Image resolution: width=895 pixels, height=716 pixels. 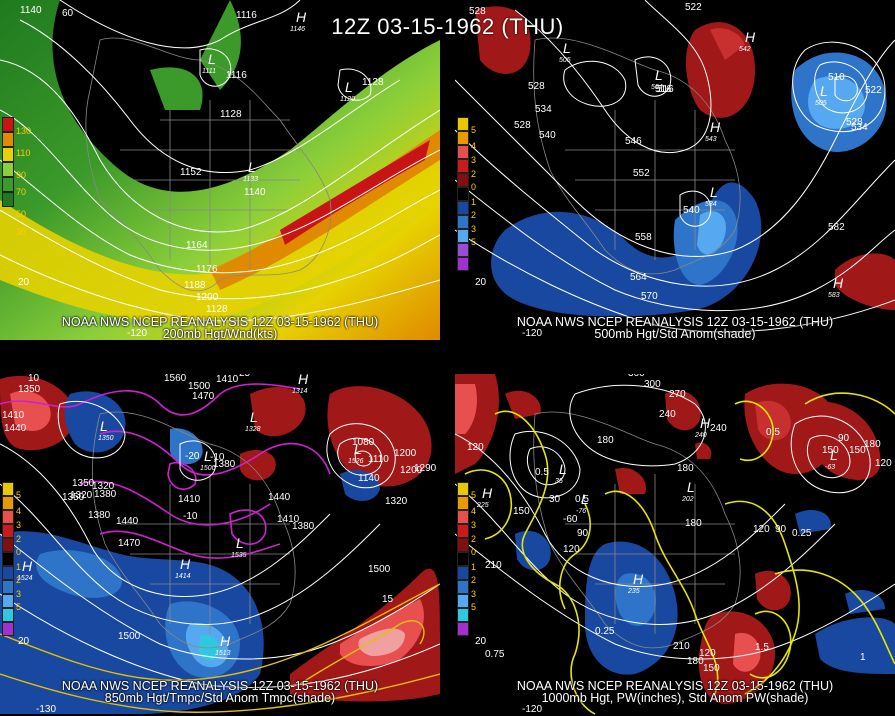 What do you see at coordinates (425, 468) in the screenshot?
I see `svg-text: 1290` at bounding box center [425, 468].